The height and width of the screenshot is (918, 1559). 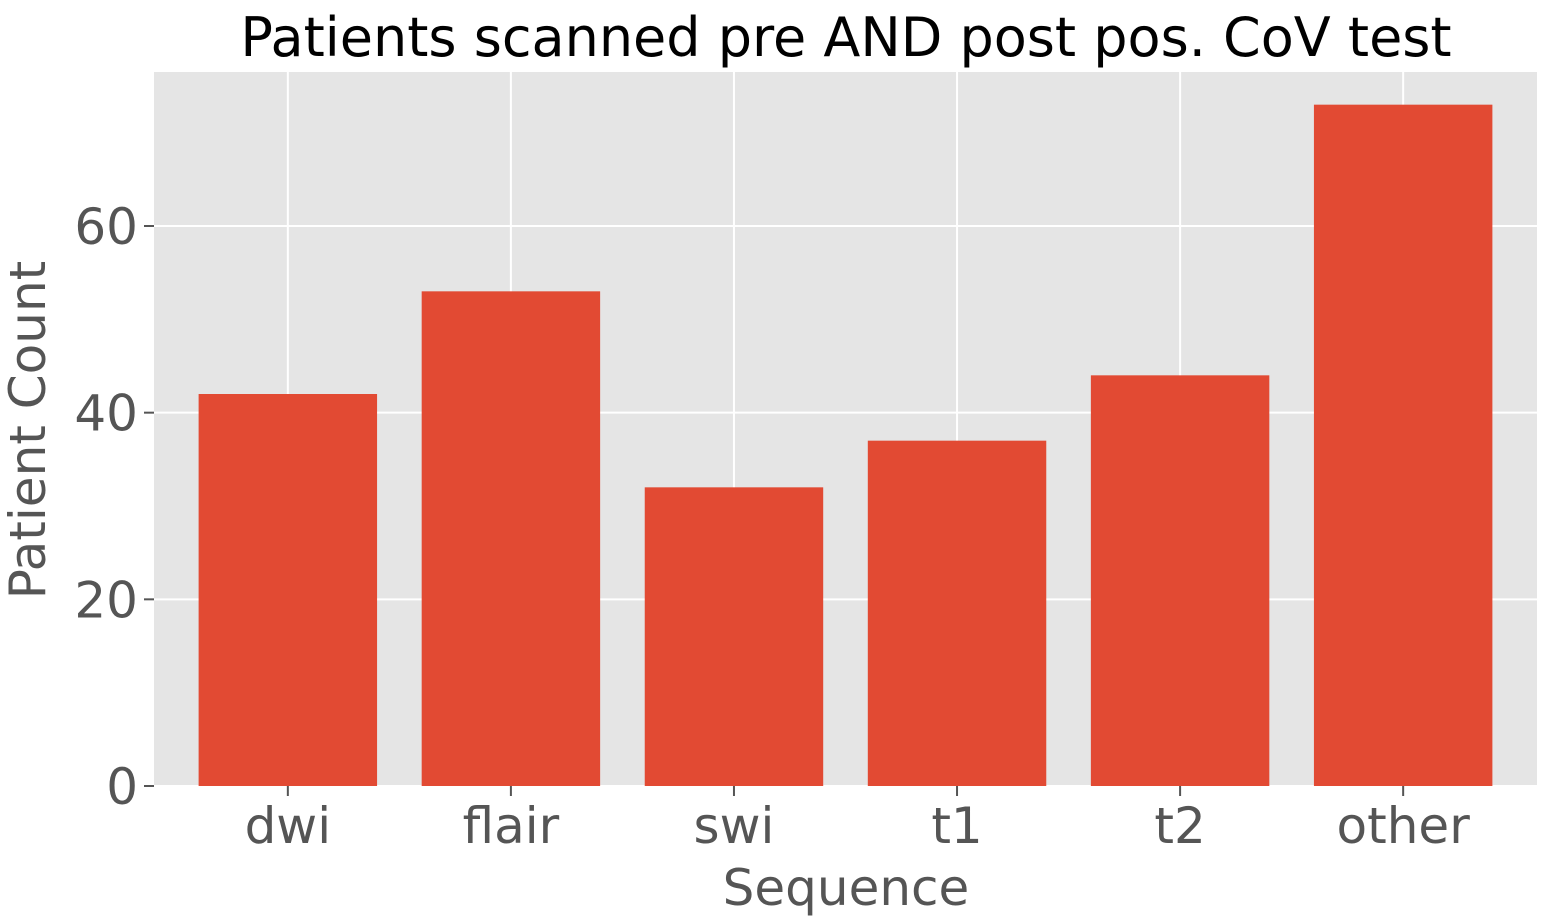 I want to click on x-tick-label-dwi: dwi, so click(x=288, y=826).